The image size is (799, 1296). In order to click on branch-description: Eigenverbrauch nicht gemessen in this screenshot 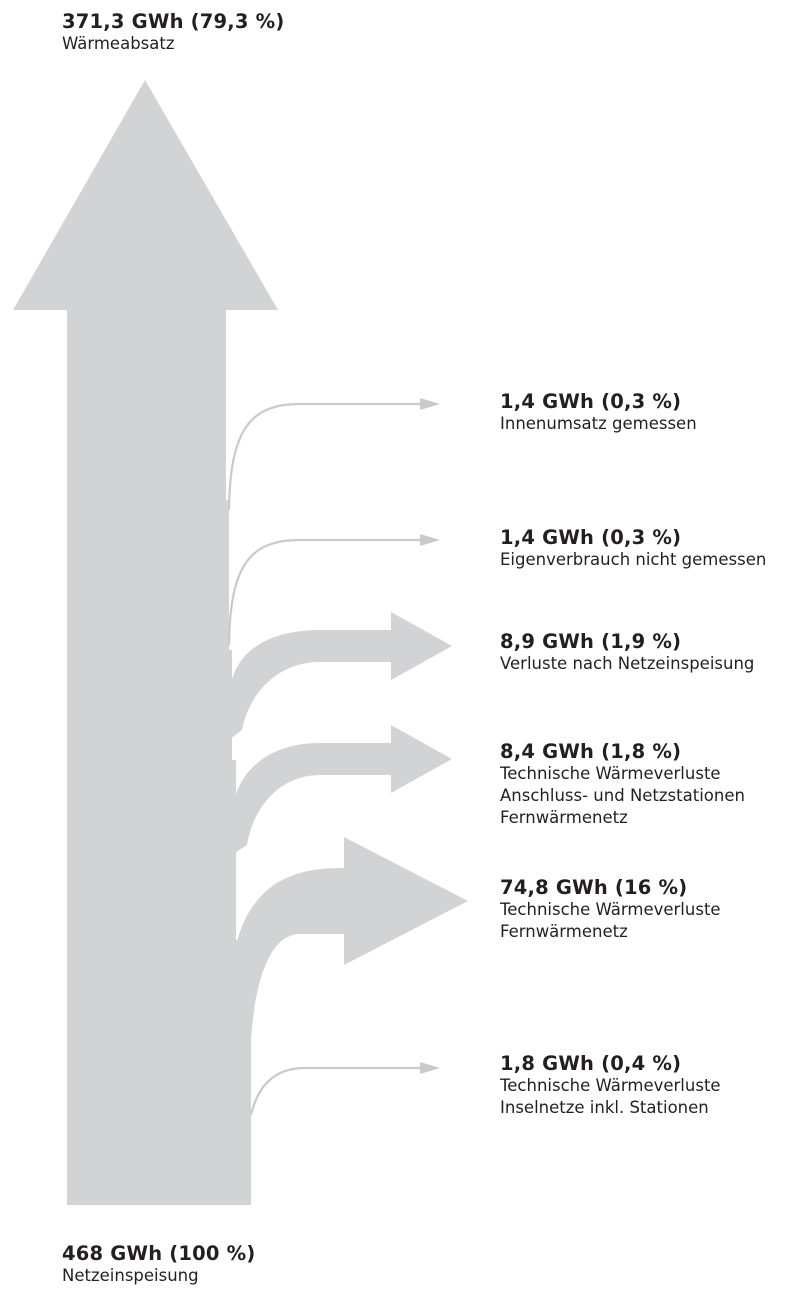, I will do `click(633, 560)`.